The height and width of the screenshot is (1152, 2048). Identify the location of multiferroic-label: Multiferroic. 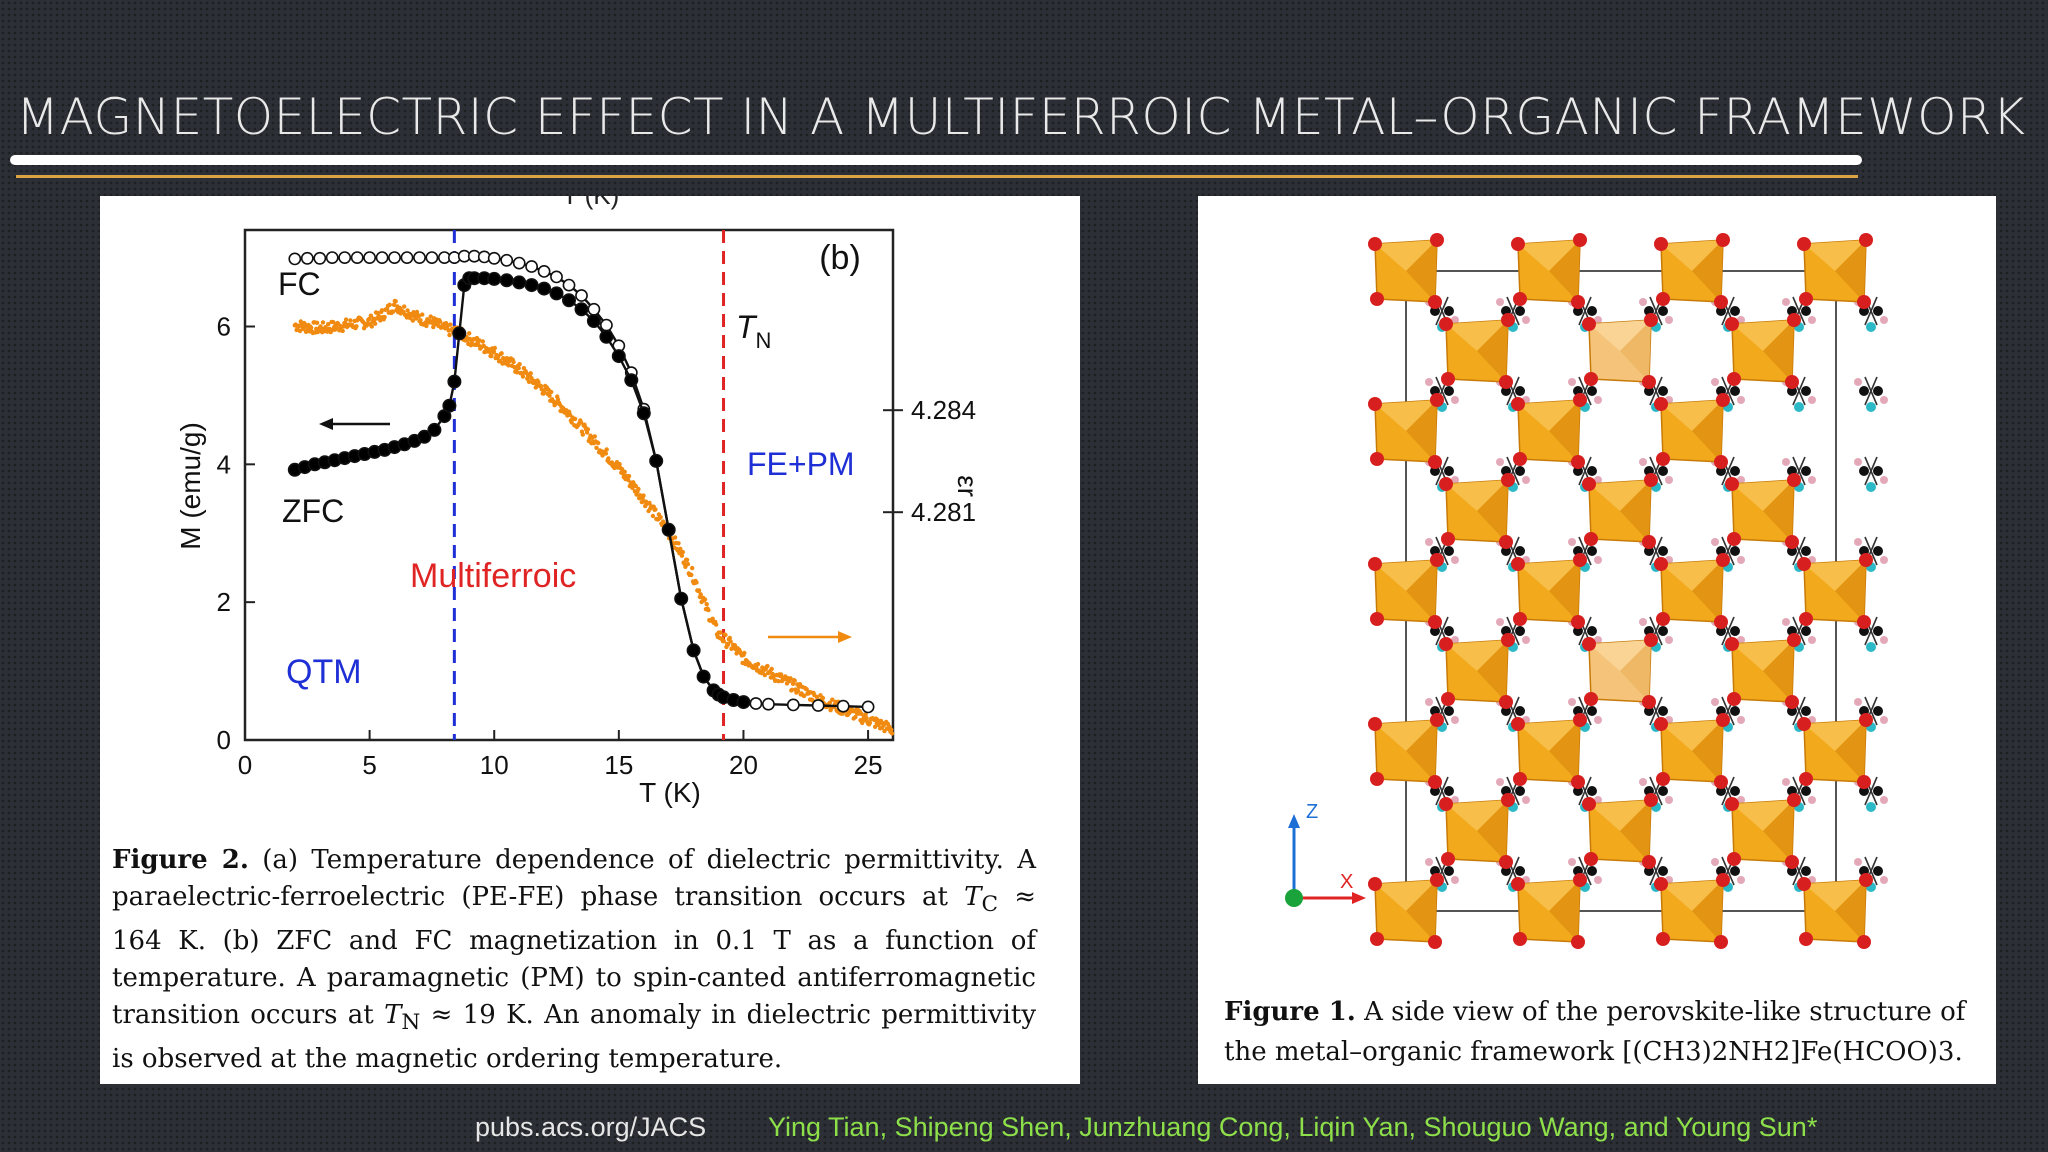
(493, 576).